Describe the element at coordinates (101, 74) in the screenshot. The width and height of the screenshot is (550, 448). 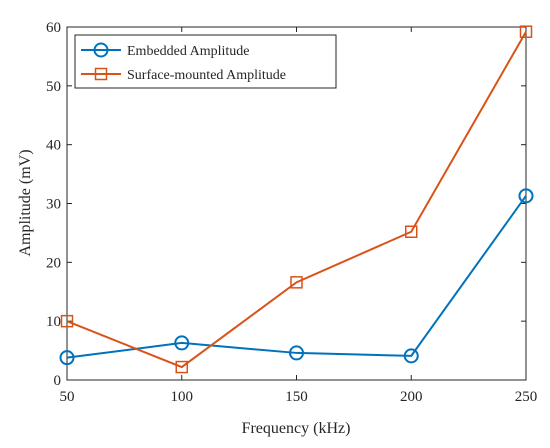
I see `legend-marker-surface-mounted` at that location.